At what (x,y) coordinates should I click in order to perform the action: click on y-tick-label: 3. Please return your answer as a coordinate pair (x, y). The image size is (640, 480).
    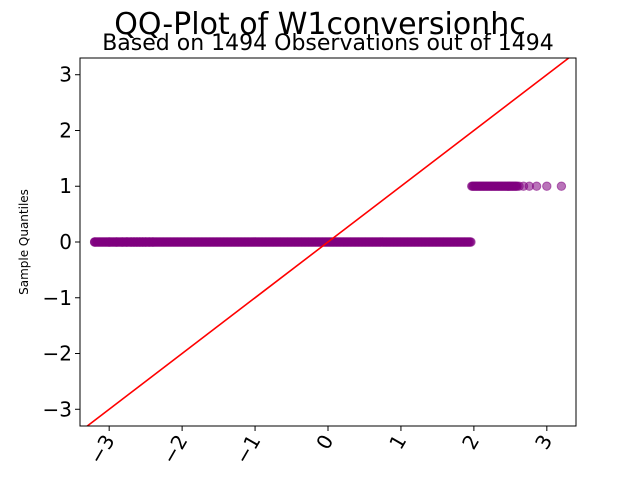
    Looking at the image, I should click on (65, 75).